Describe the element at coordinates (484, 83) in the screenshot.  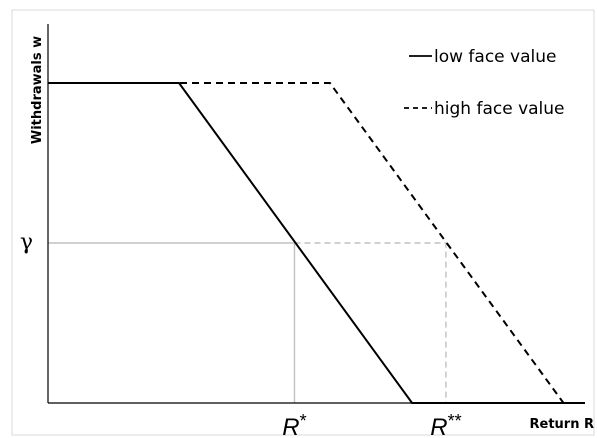
I see `legend: low face value high face value` at that location.